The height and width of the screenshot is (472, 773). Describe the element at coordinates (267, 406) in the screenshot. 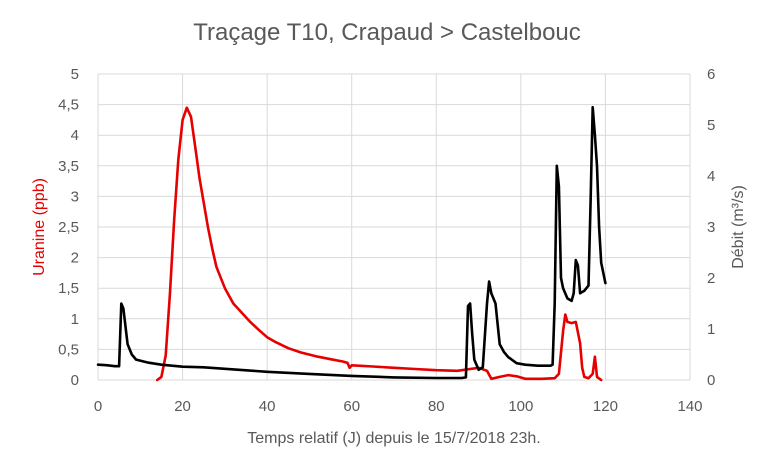

I see `x-tick-label: 40` at that location.